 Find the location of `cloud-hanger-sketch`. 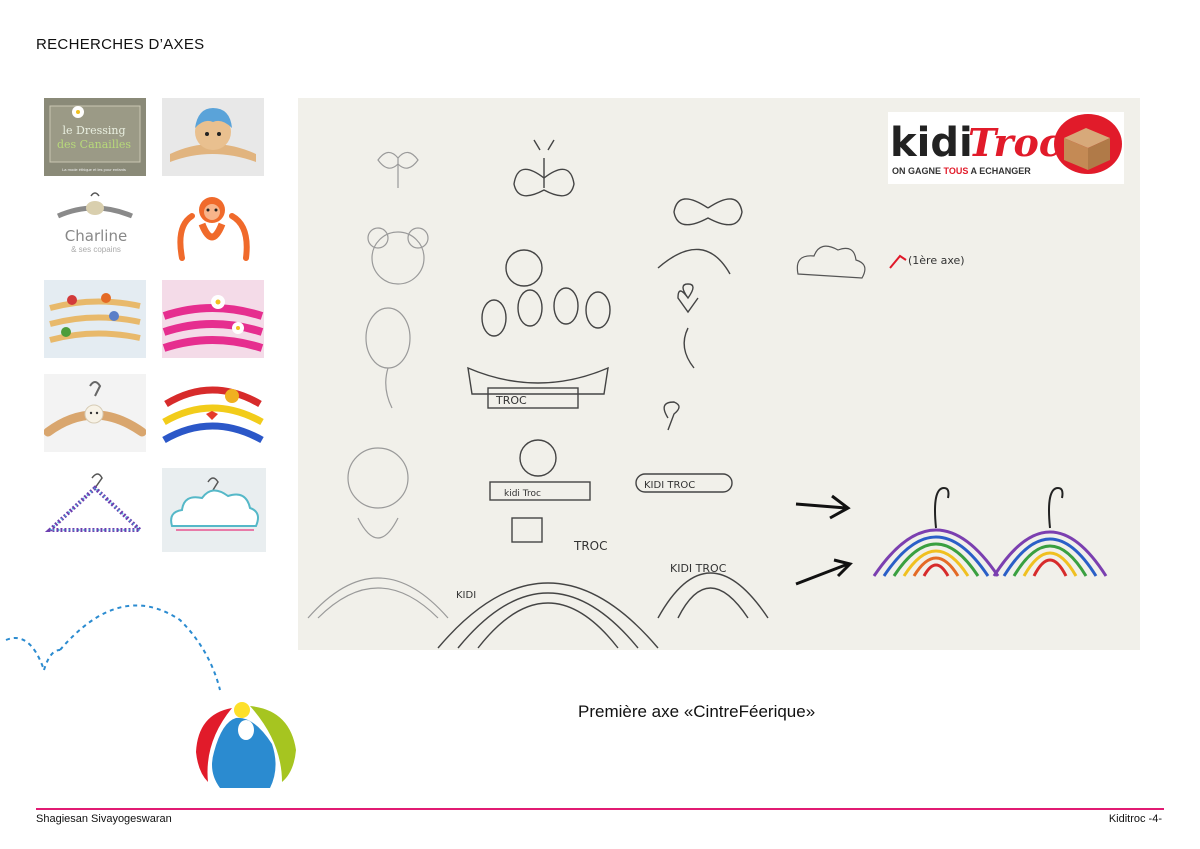

cloud-hanger-sketch is located at coordinates (831, 262).